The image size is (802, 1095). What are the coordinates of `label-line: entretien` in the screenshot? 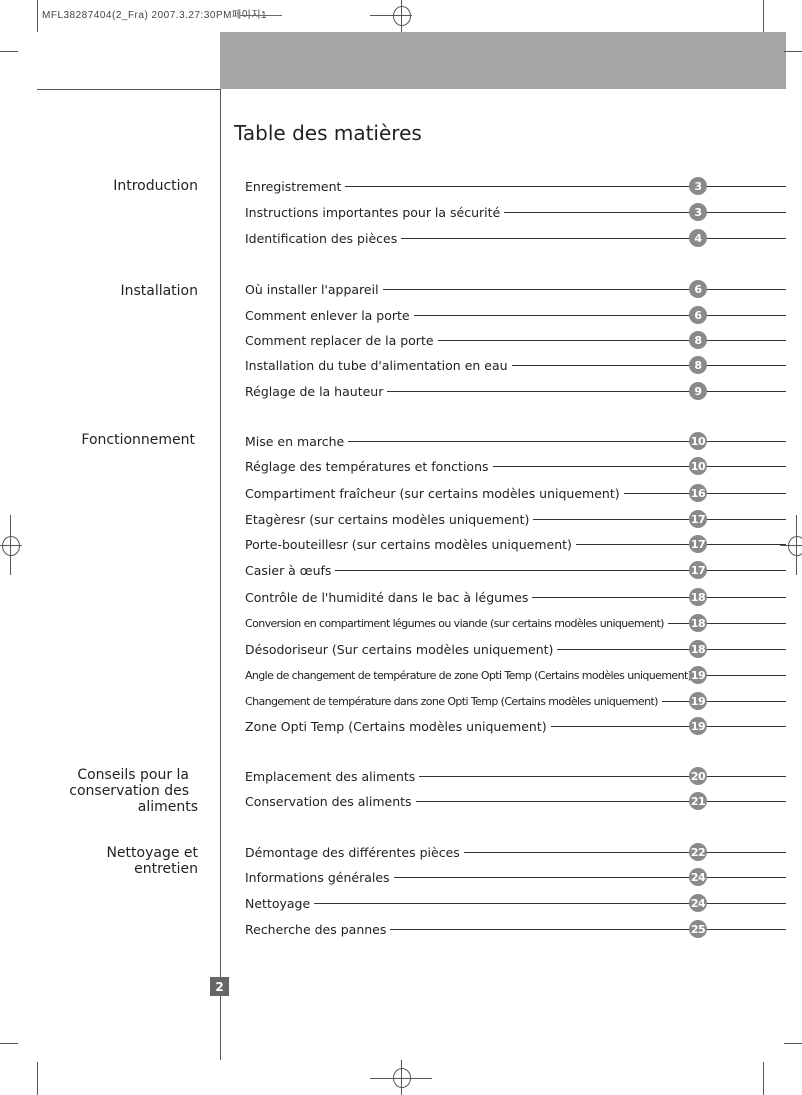 It's located at (166, 869).